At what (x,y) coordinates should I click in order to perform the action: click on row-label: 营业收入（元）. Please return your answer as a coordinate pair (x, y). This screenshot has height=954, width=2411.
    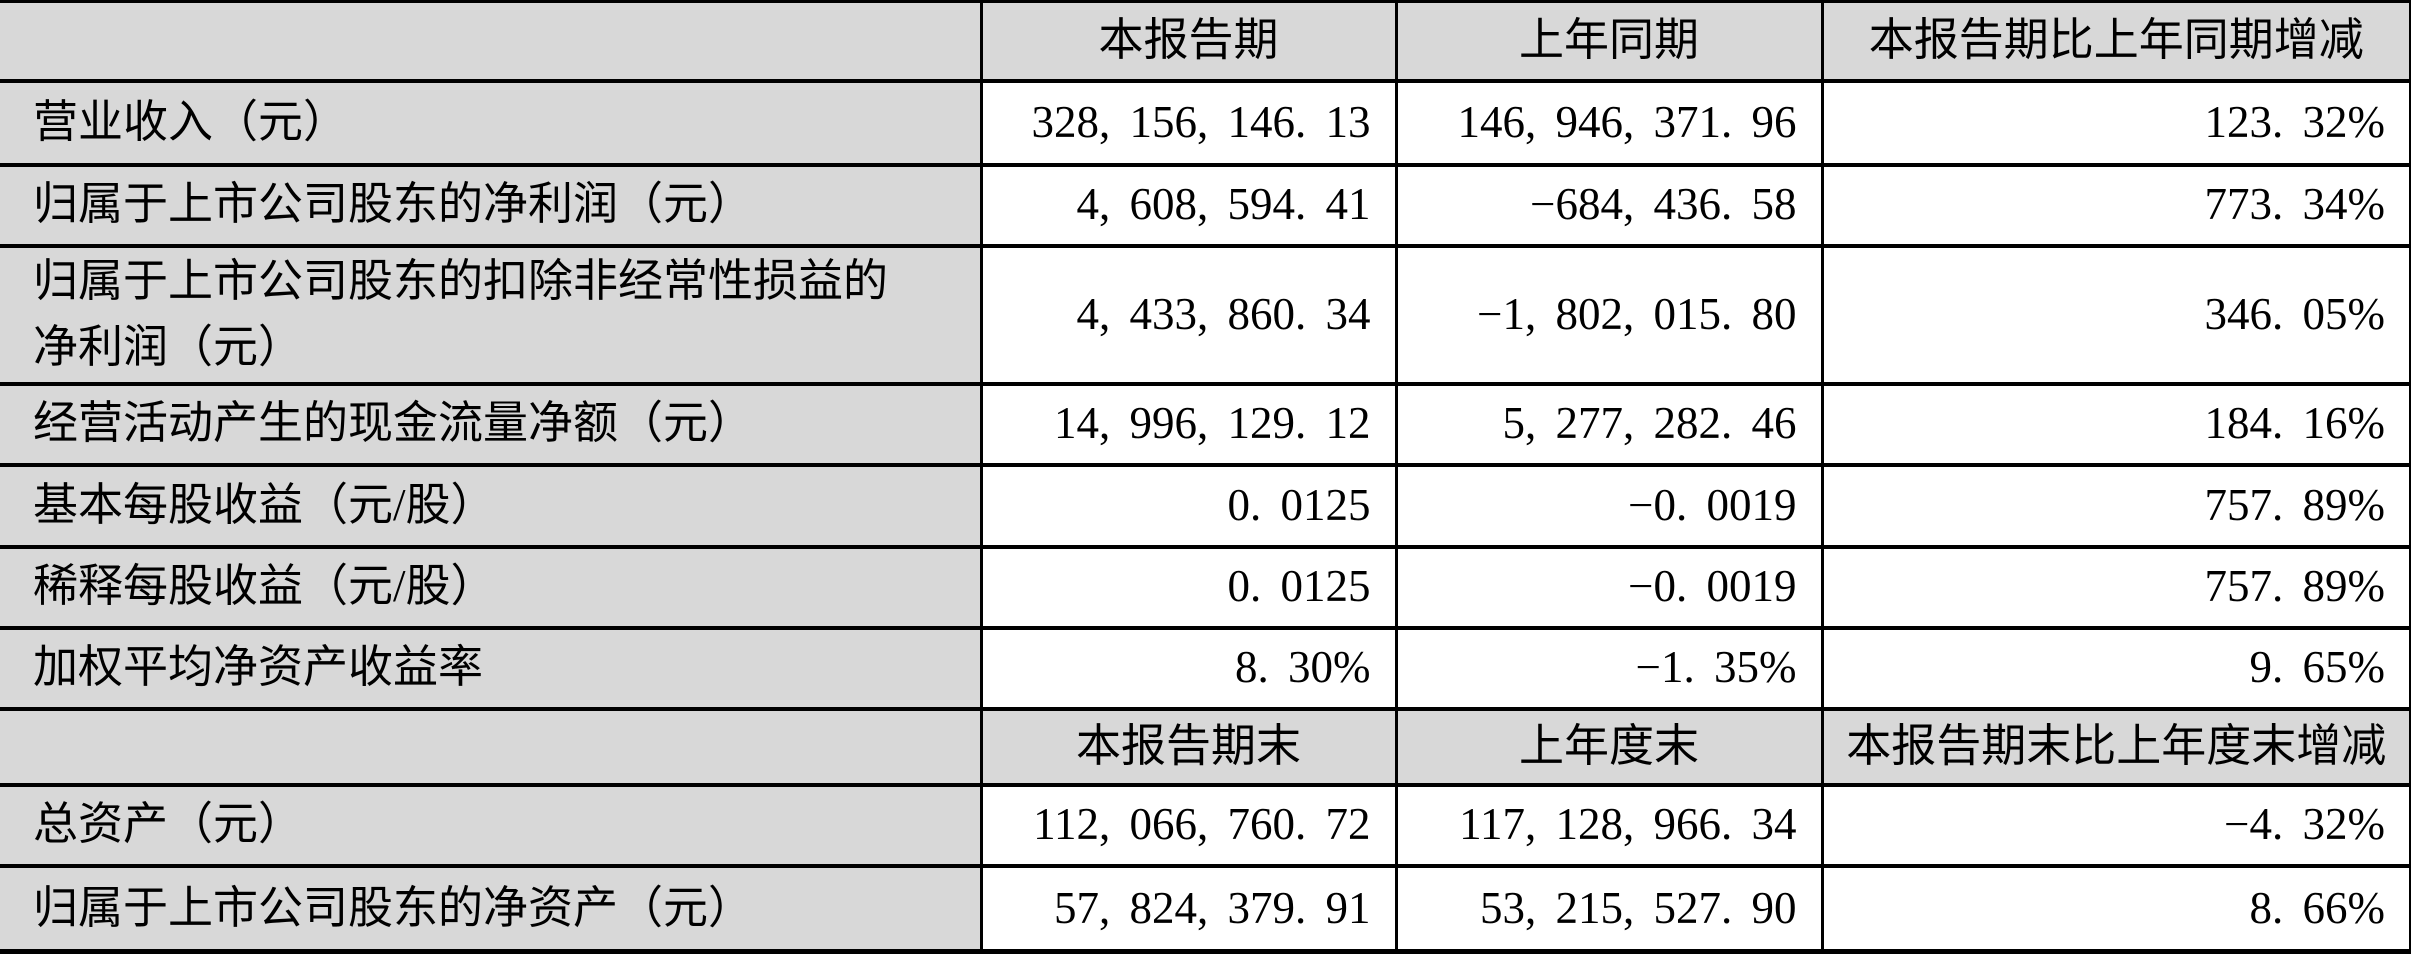
    Looking at the image, I should click on (490, 121).